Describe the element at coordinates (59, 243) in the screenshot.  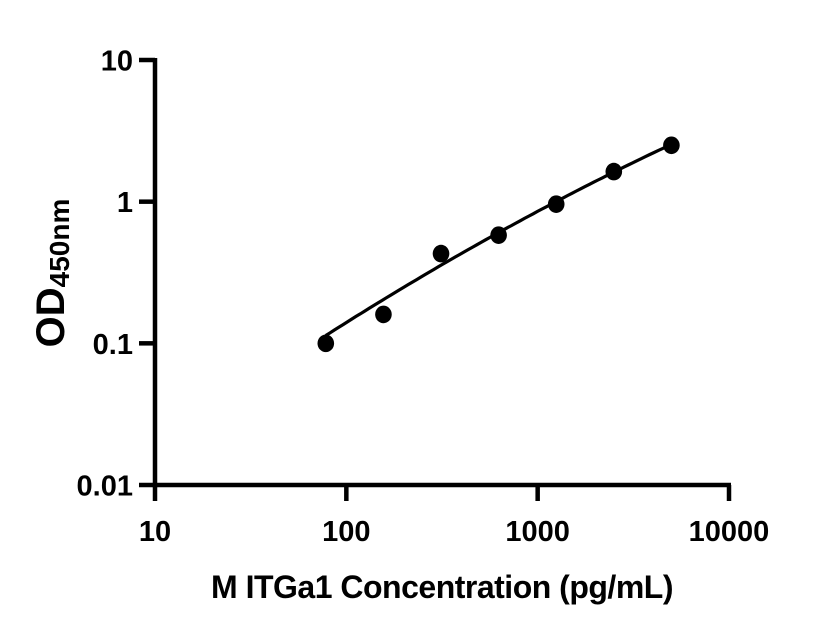
I see `y-axis-title-subscript: 450nm` at that location.